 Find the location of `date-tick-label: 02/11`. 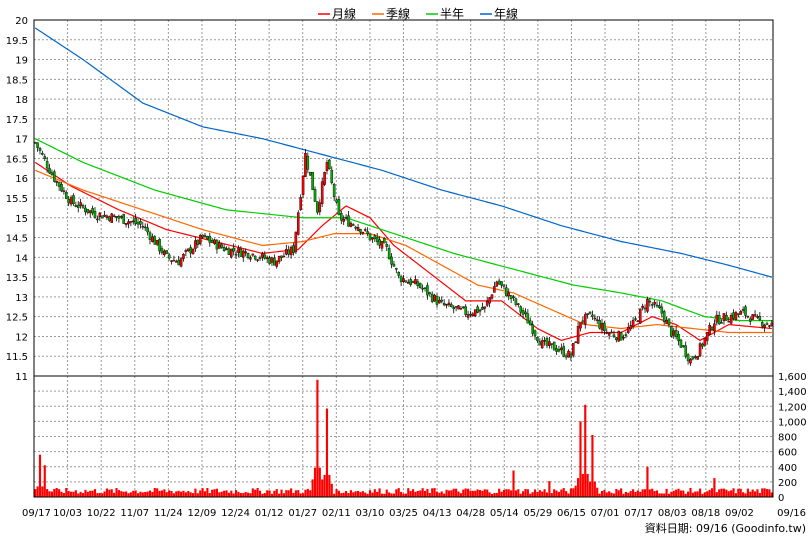

date-tick-label: 02/11 is located at coordinates (336, 513).